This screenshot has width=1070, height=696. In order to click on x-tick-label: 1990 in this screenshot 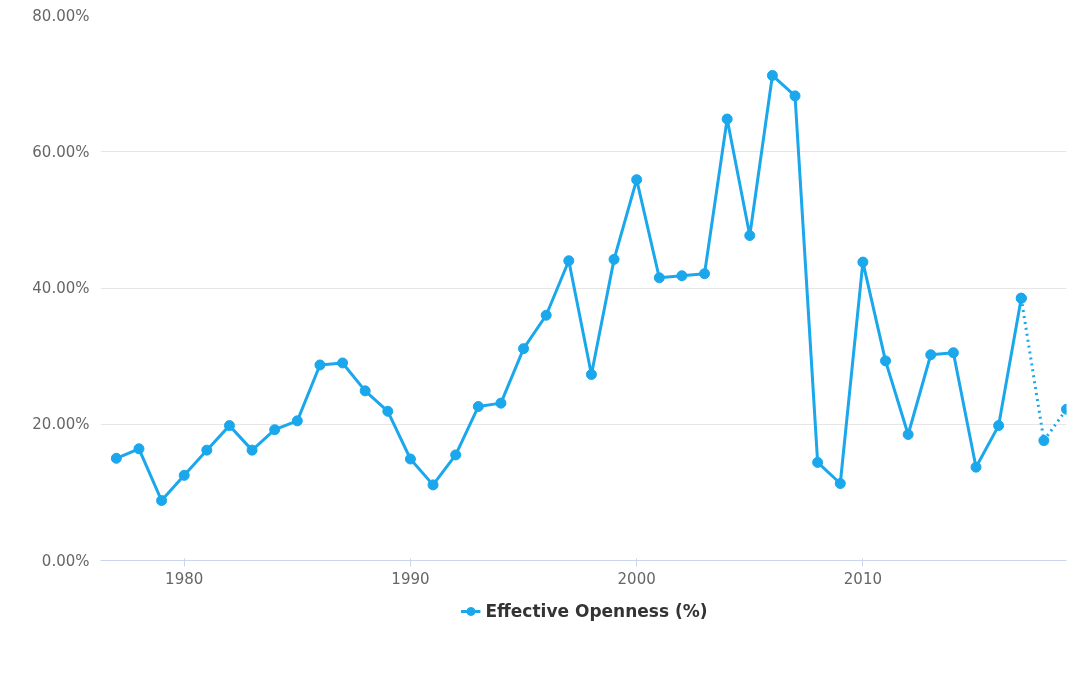, I will do `click(410, 578)`.